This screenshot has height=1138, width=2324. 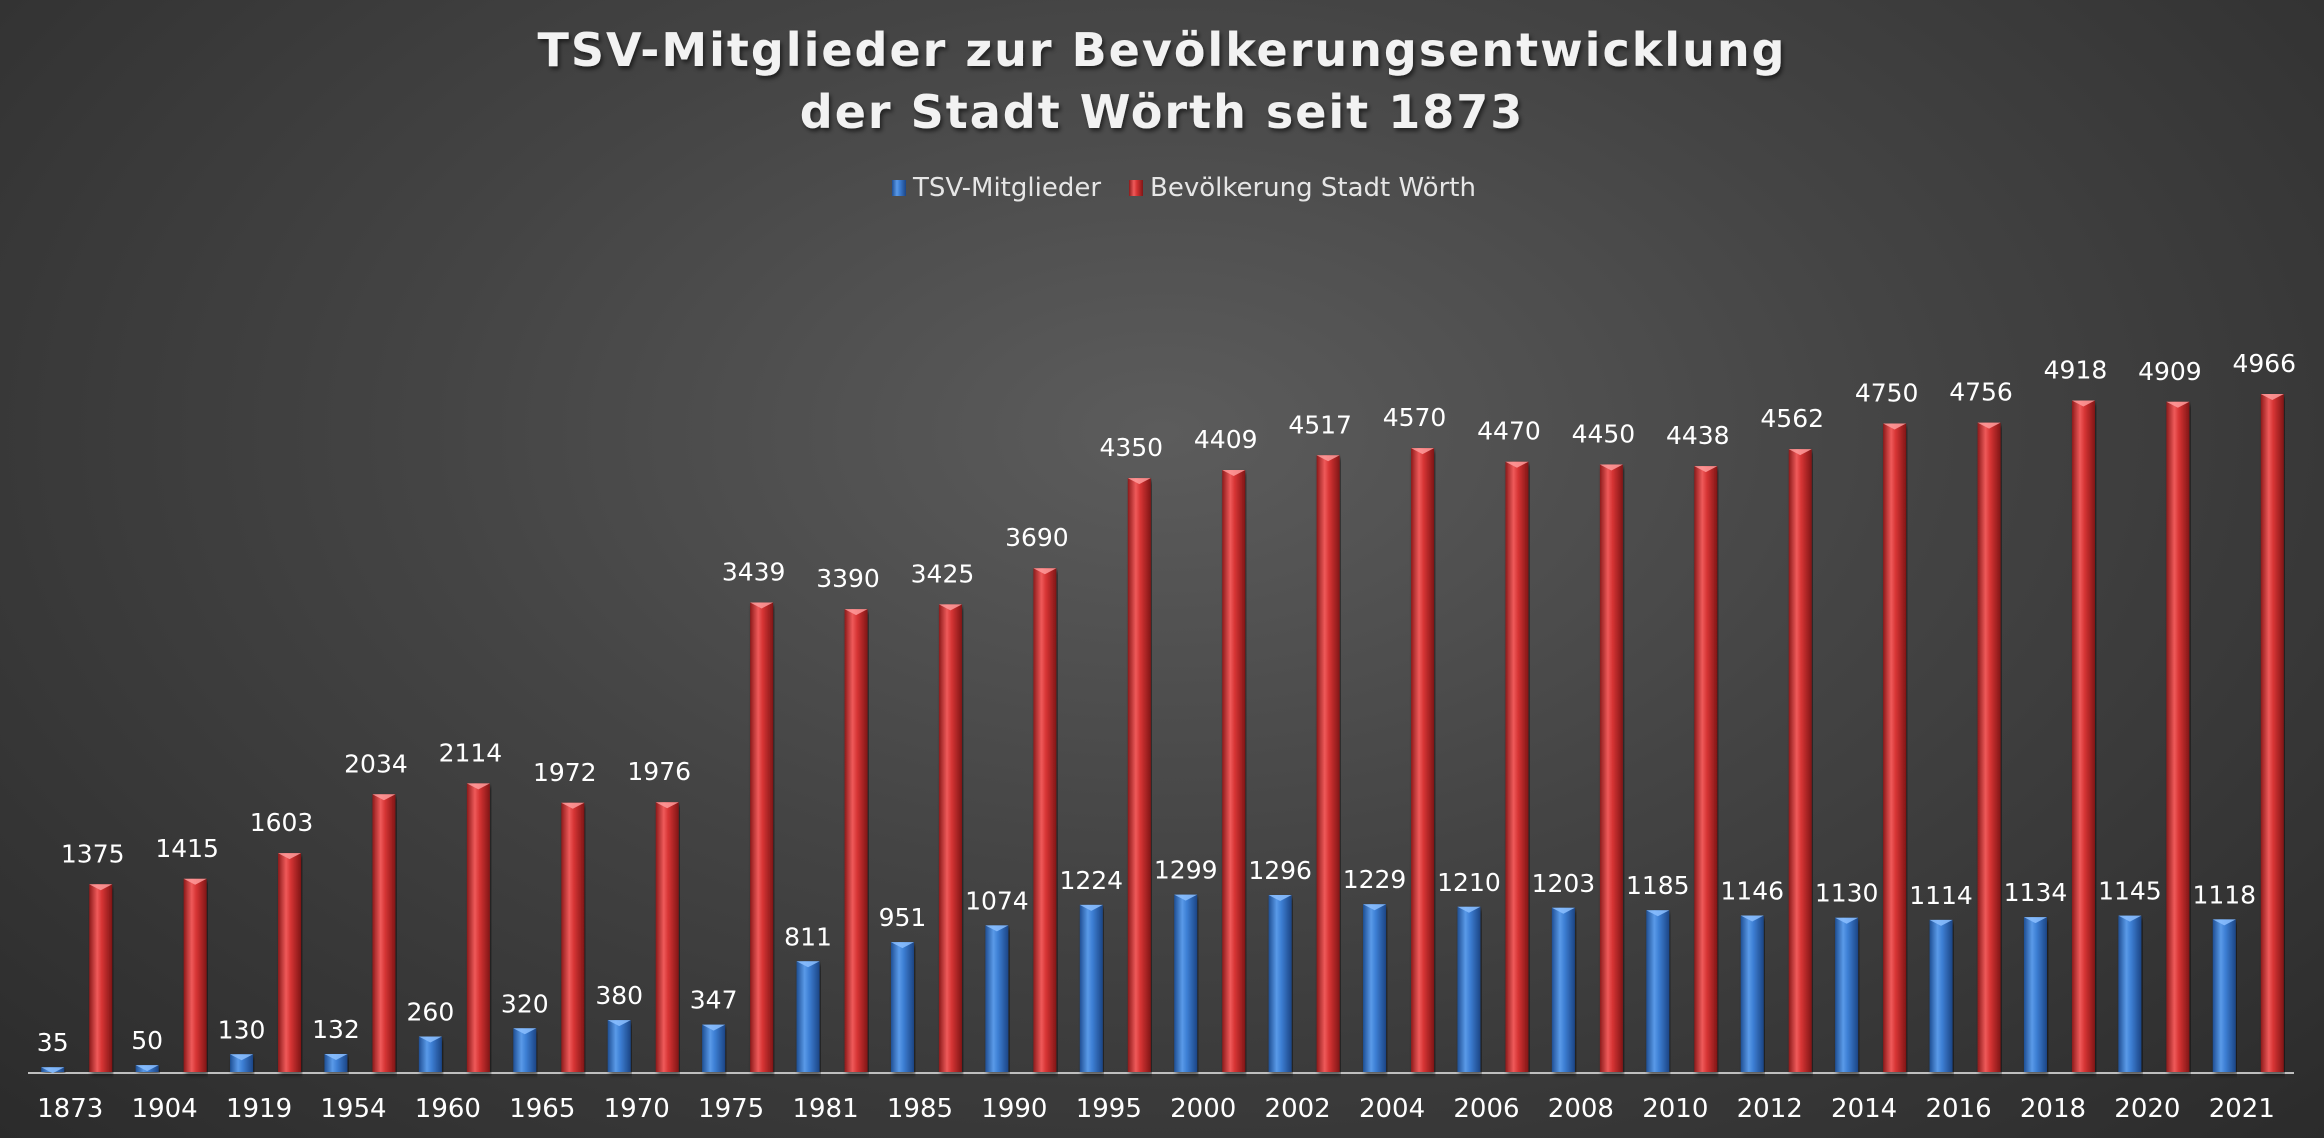 What do you see at coordinates (1581, 1109) in the screenshot?
I see `x-tick-label-2008: 2008` at bounding box center [1581, 1109].